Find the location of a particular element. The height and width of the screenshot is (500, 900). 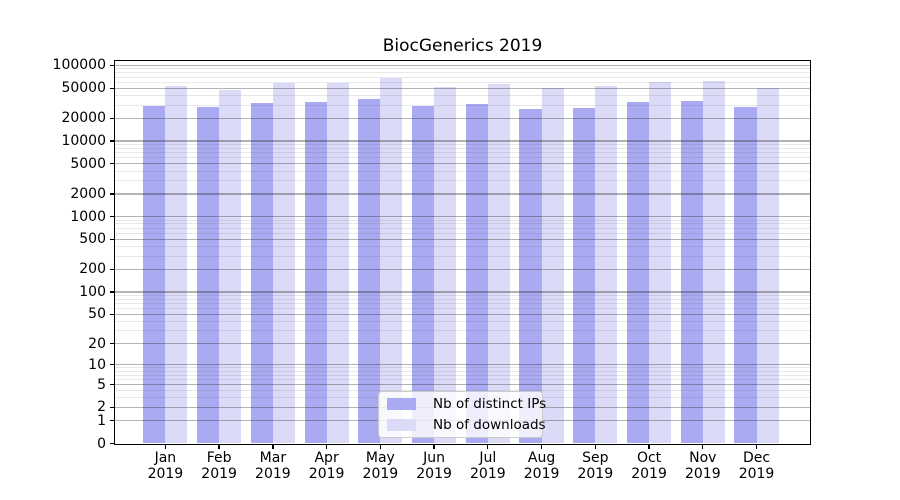

x-axis-tick-label: Dec 2019 is located at coordinates (757, 466).